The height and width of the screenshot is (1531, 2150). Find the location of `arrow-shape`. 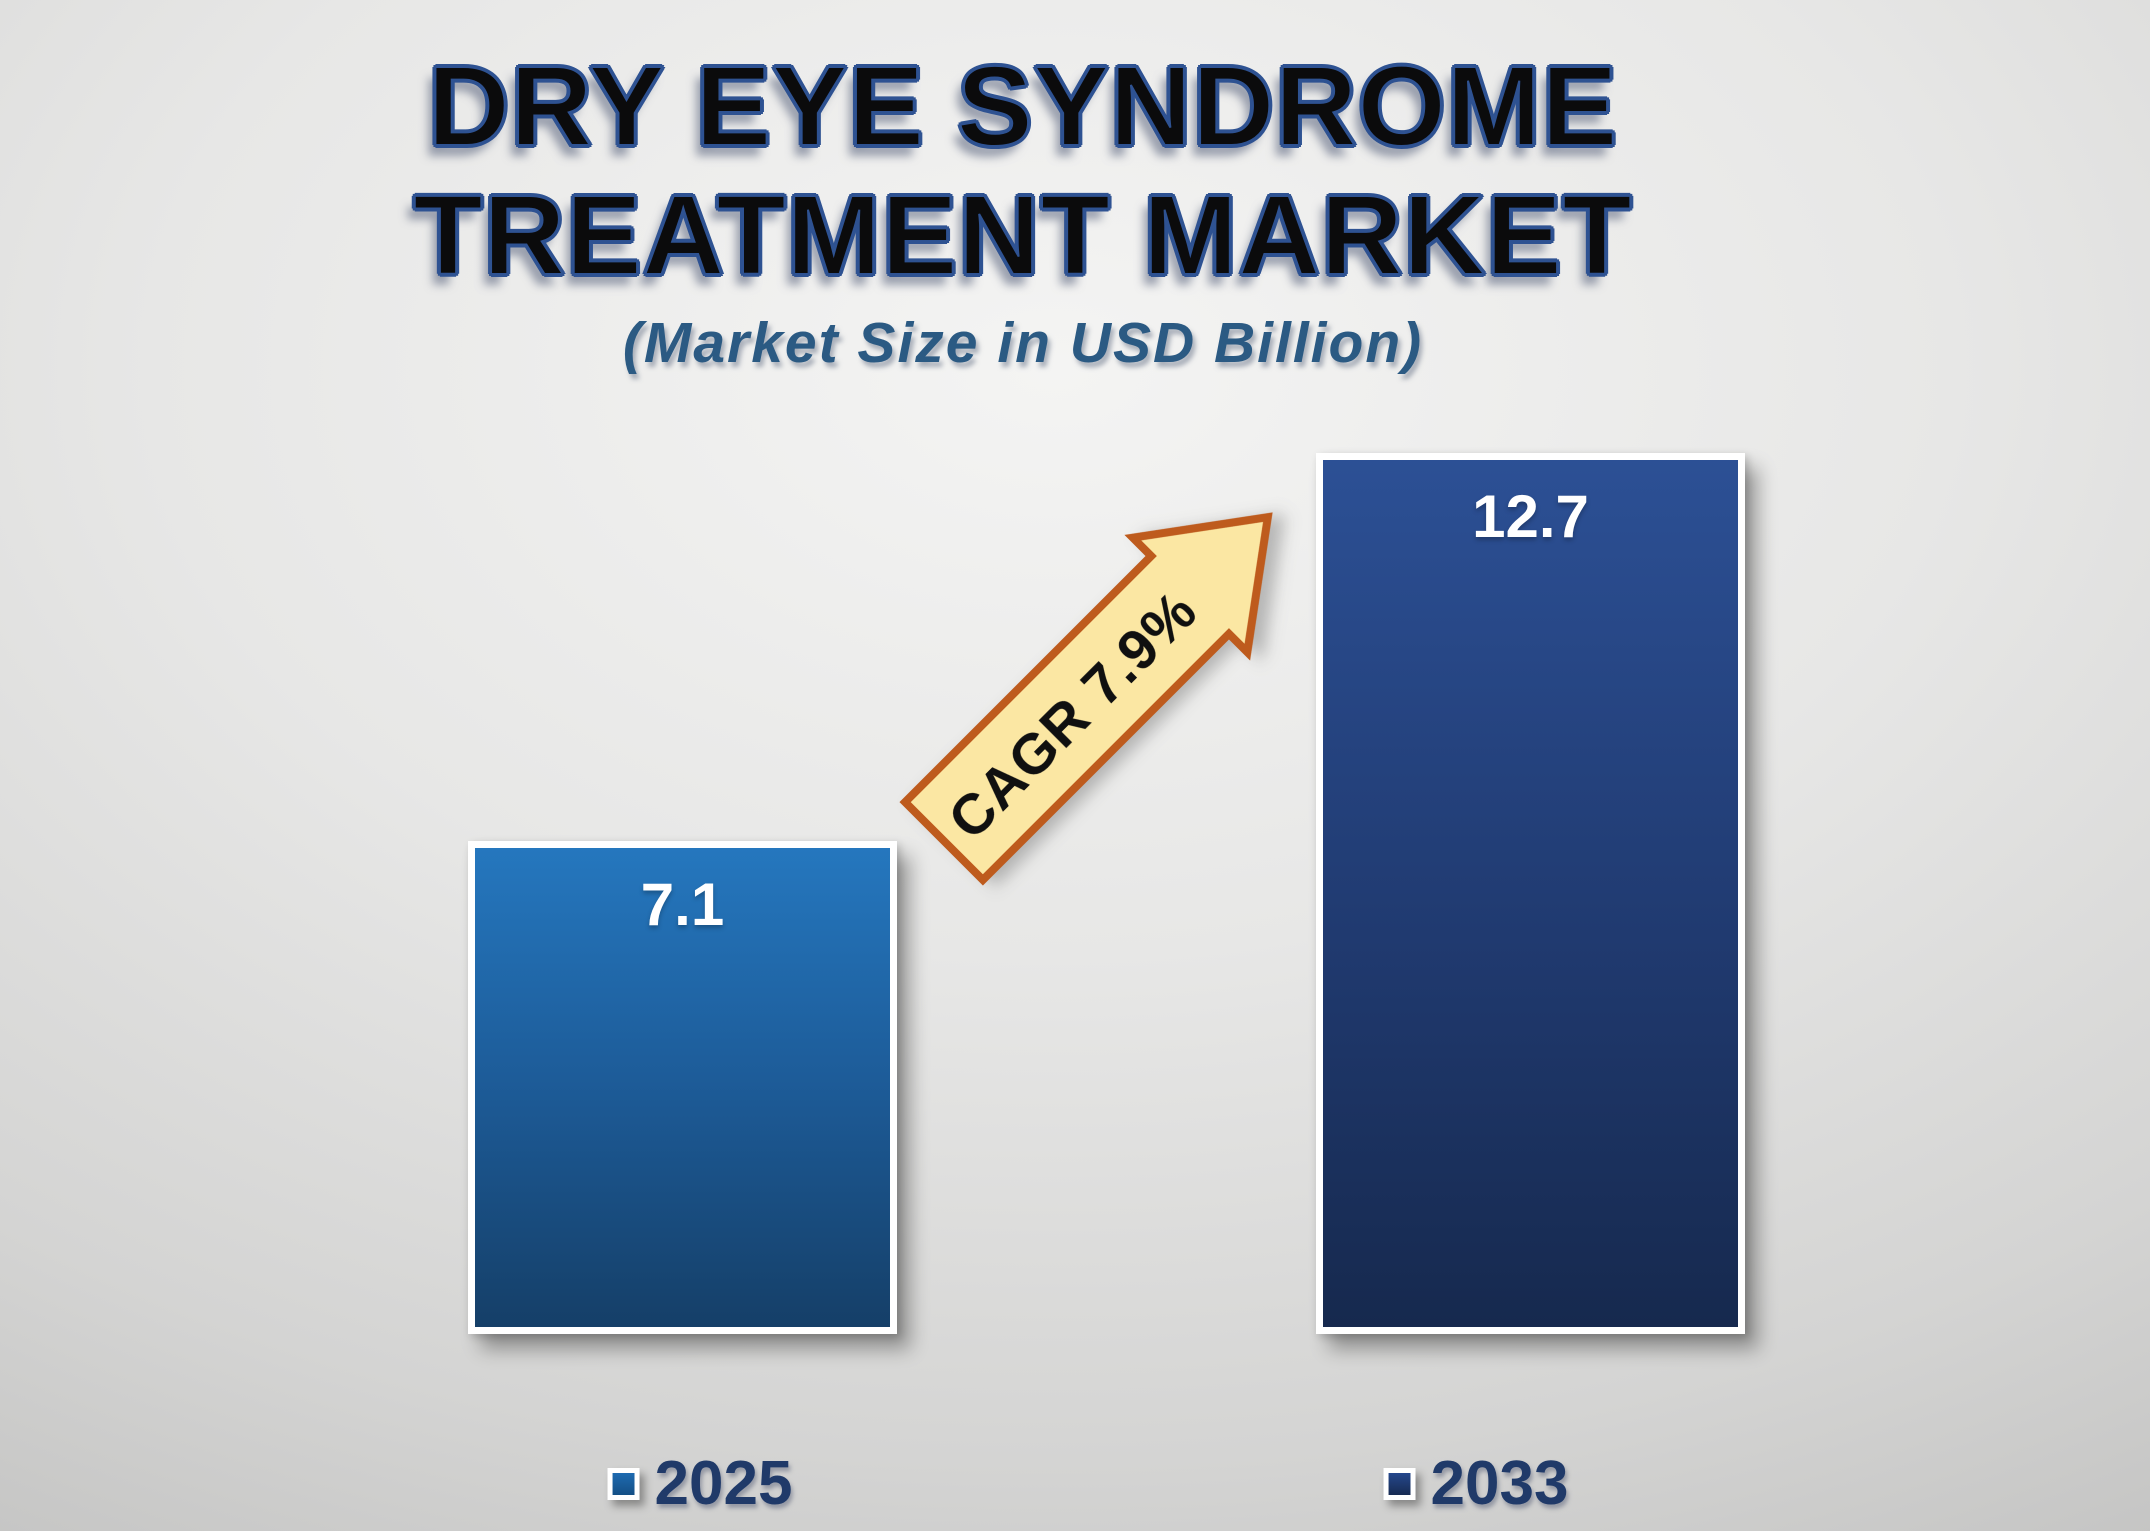

arrow-shape is located at coordinates (1086, 699).